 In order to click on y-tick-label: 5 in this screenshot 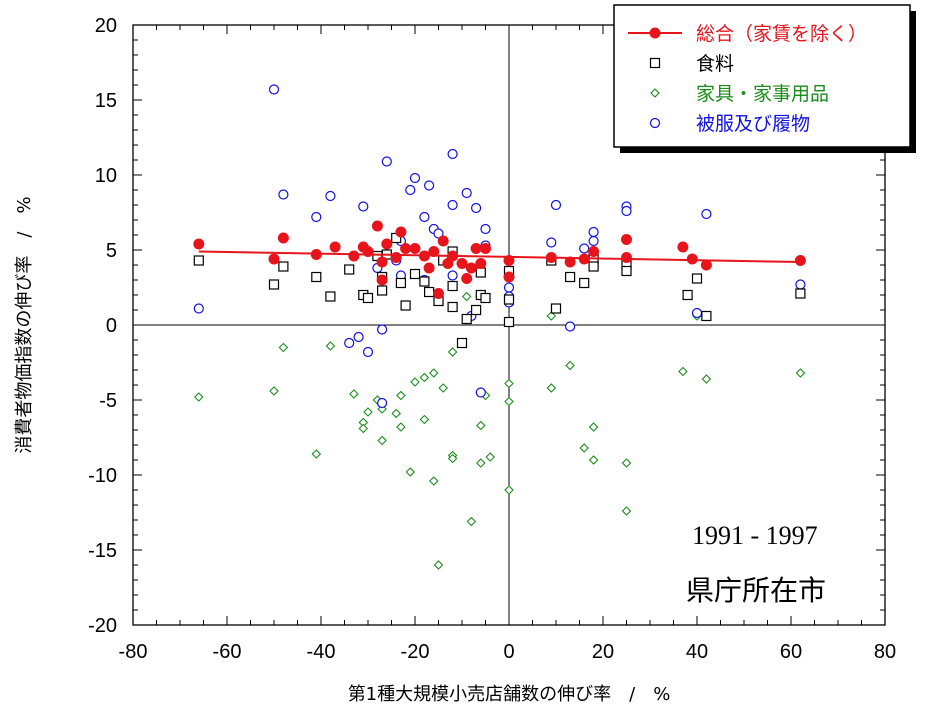, I will do `click(111, 251)`.